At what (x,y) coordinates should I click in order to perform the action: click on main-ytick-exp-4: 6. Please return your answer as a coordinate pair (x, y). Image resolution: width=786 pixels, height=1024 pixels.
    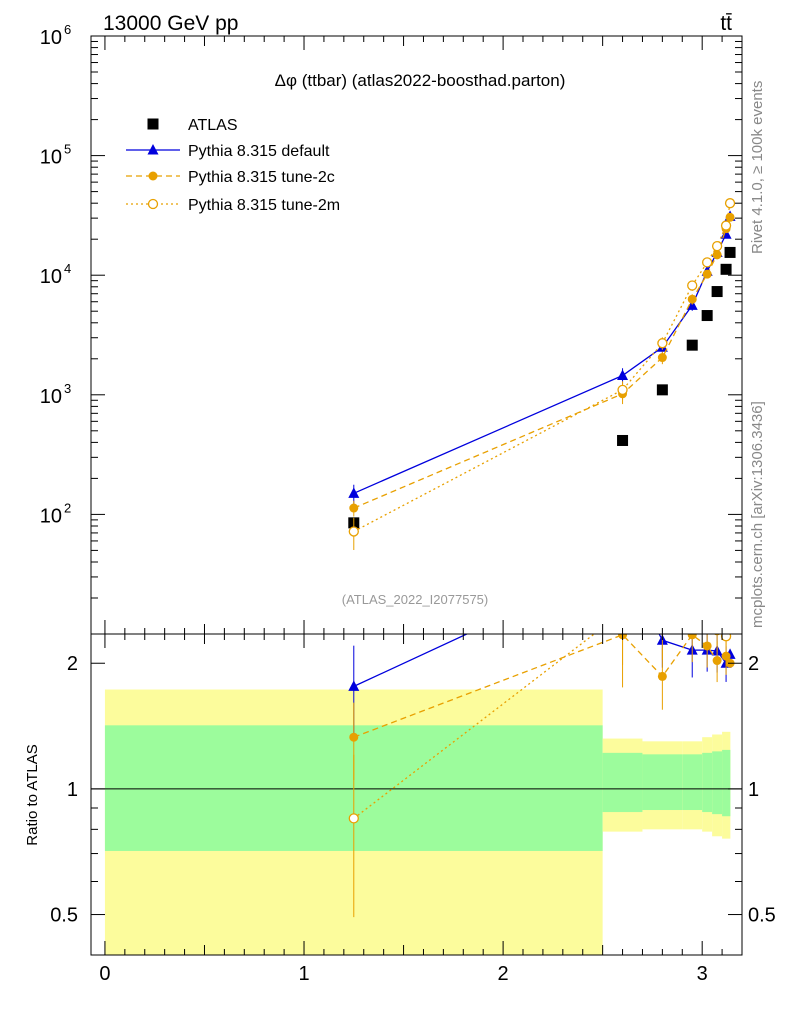
    Looking at the image, I should click on (67, 29).